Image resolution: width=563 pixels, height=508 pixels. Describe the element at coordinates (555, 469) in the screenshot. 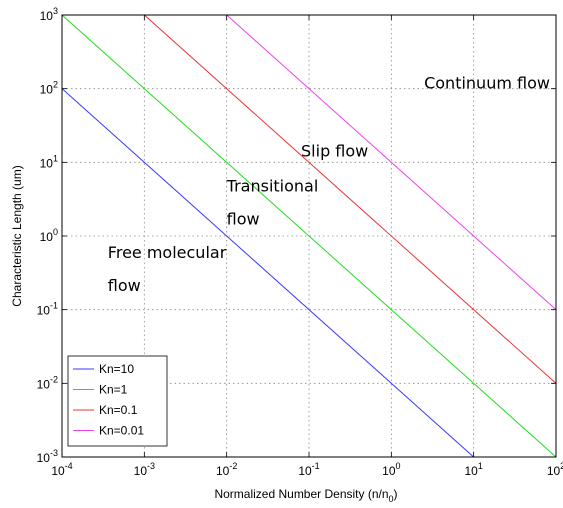

I see `x-tick-label: 10²` at that location.